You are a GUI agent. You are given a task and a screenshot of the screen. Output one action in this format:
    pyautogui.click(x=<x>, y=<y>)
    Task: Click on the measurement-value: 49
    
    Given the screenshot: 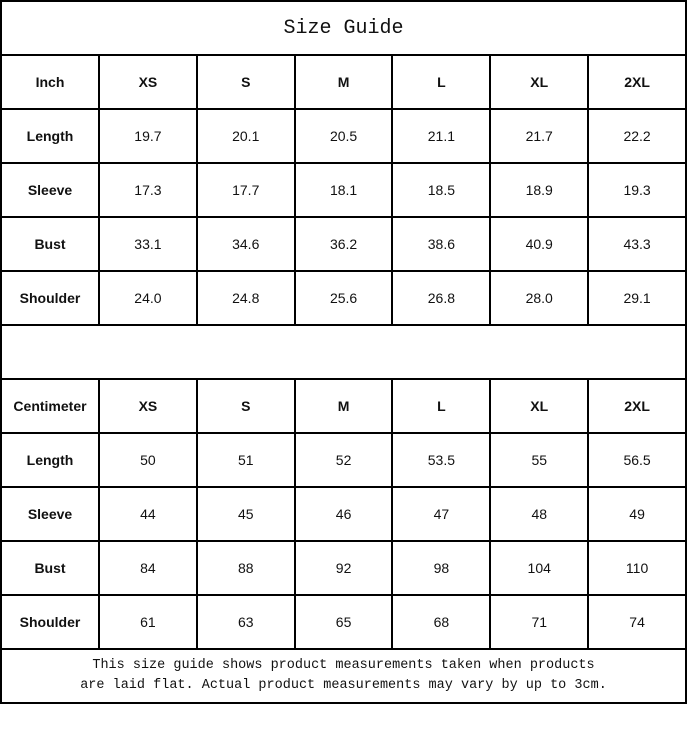 What is the action you would take?
    pyautogui.click(x=637, y=514)
    